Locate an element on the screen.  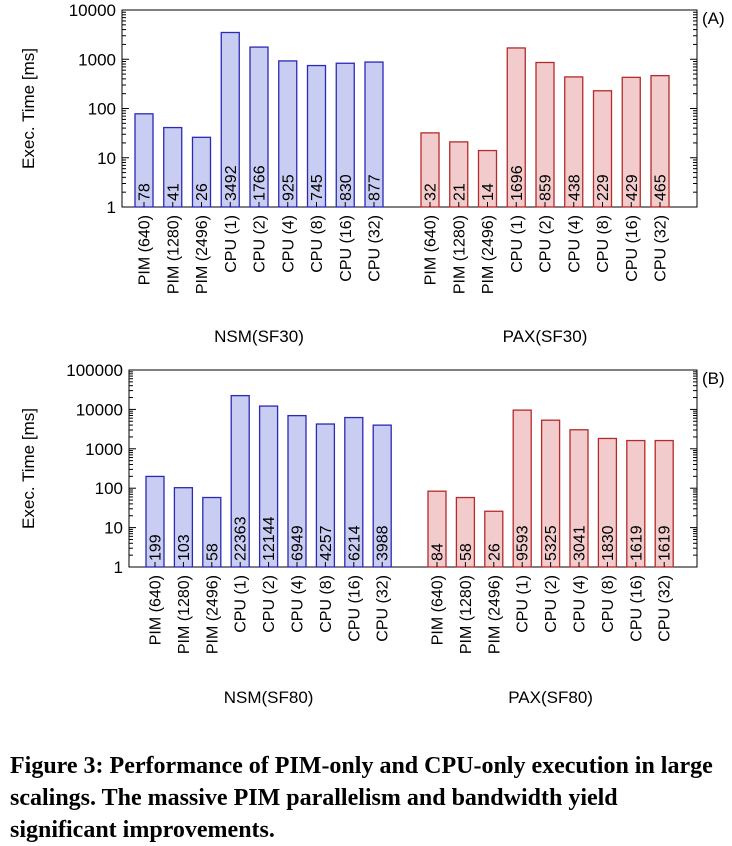
y-tick-label: 100000 is located at coordinates (94, 370).